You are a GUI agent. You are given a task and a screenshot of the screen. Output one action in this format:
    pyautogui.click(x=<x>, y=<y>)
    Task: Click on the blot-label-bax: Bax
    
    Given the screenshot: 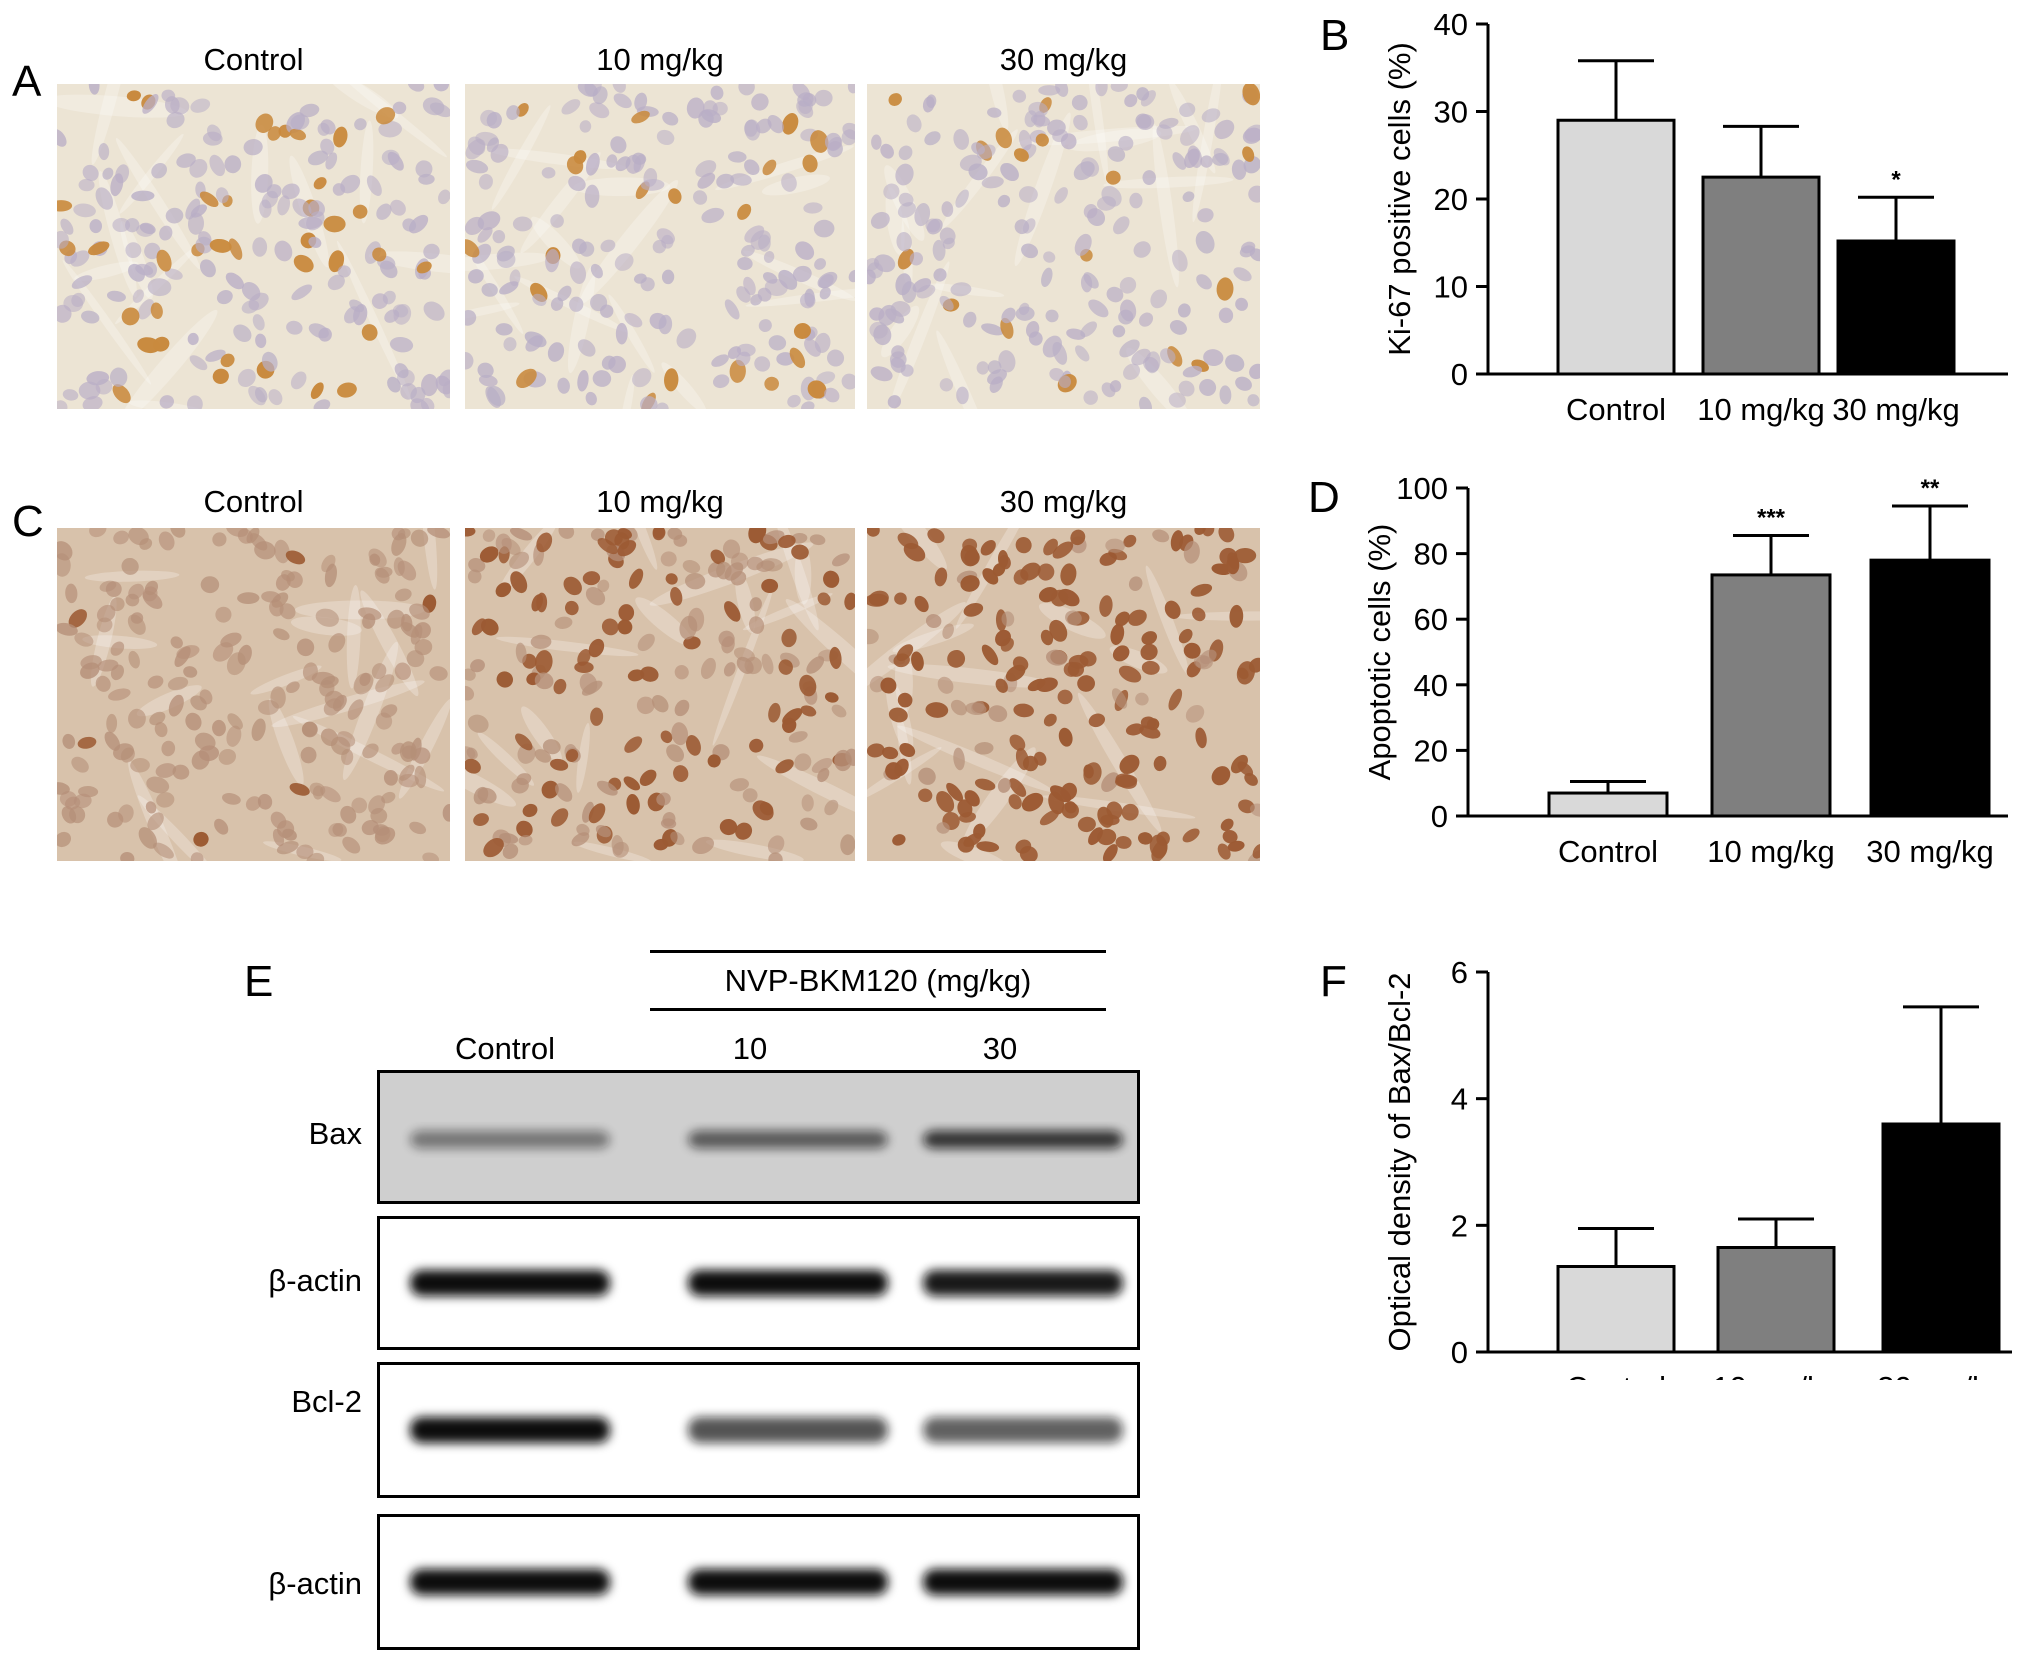 What is the action you would take?
    pyautogui.click(x=335, y=1133)
    